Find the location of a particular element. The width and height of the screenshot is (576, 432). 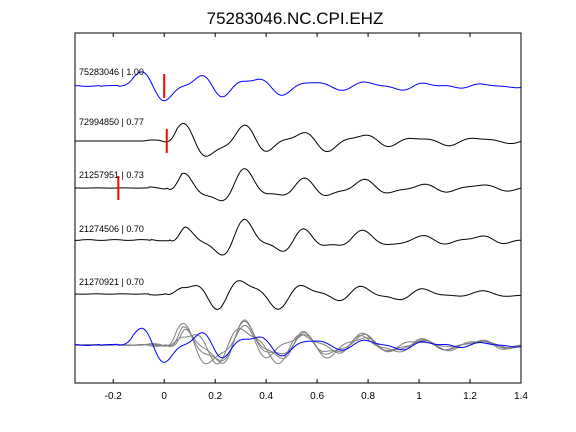

x-tick-label: 1.4 is located at coordinates (521, 396).